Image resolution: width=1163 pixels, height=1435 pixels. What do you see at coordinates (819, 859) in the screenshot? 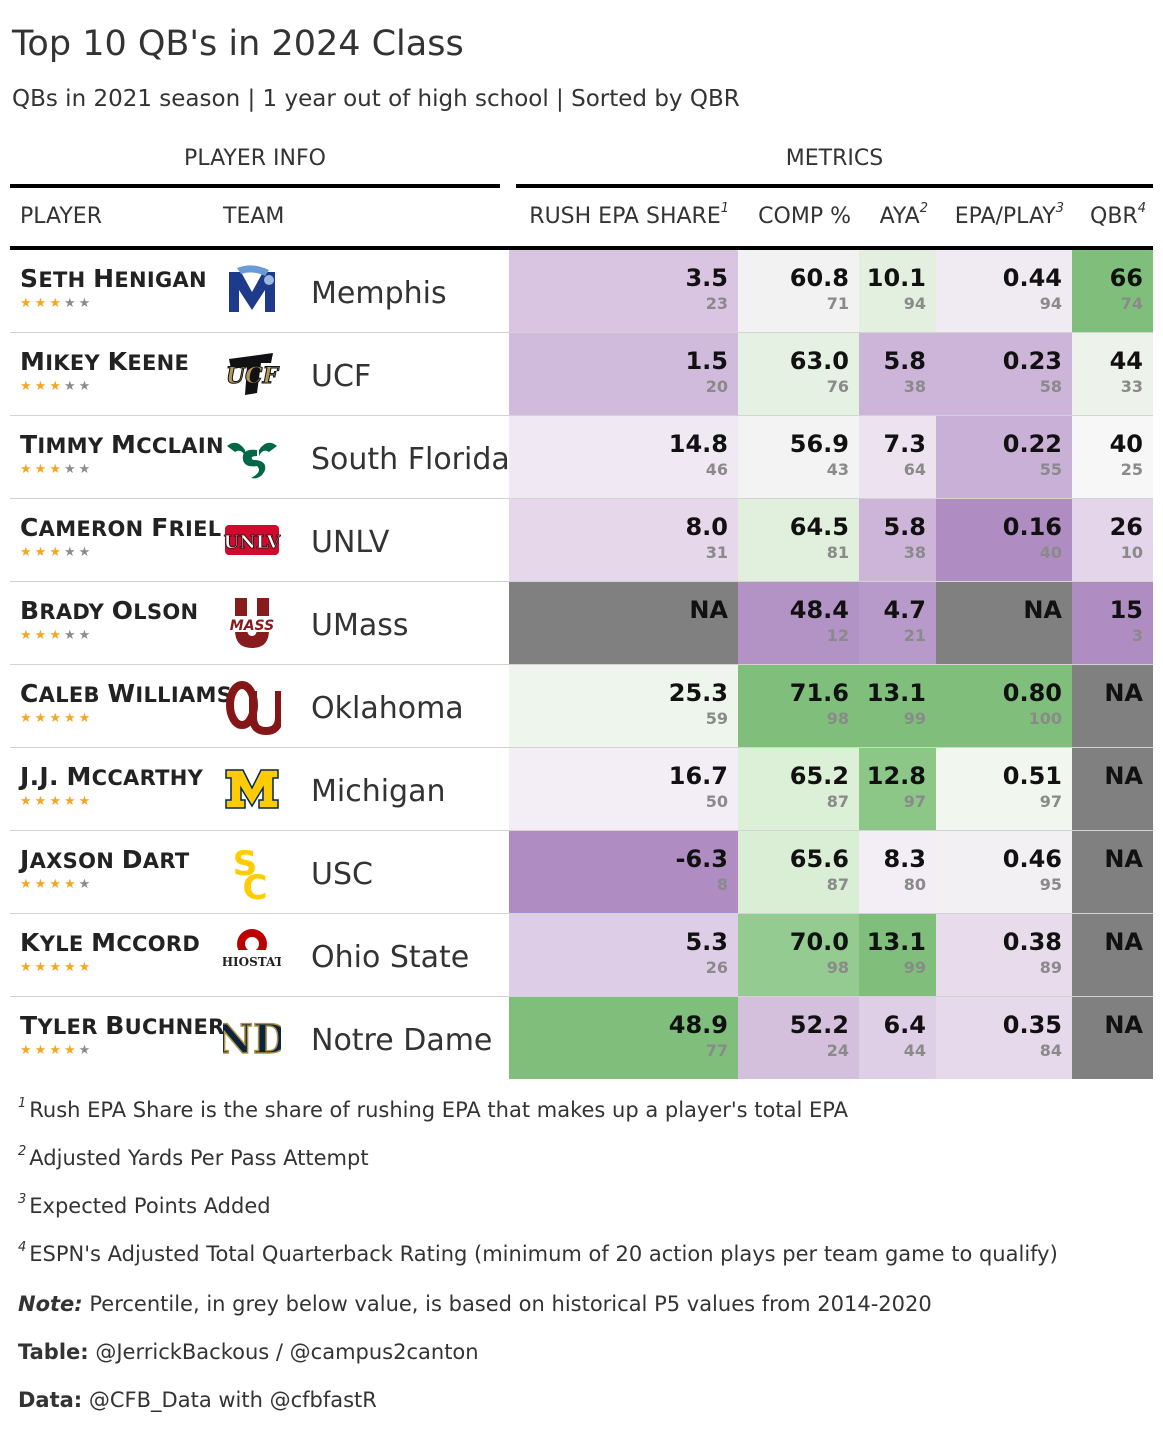
I see `cell-value: 65.6` at bounding box center [819, 859].